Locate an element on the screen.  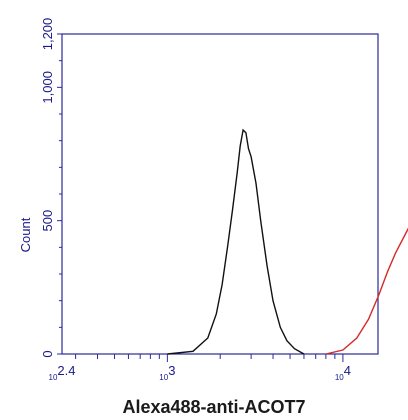
y-tick-label: 1,000 is located at coordinates (47, 87).